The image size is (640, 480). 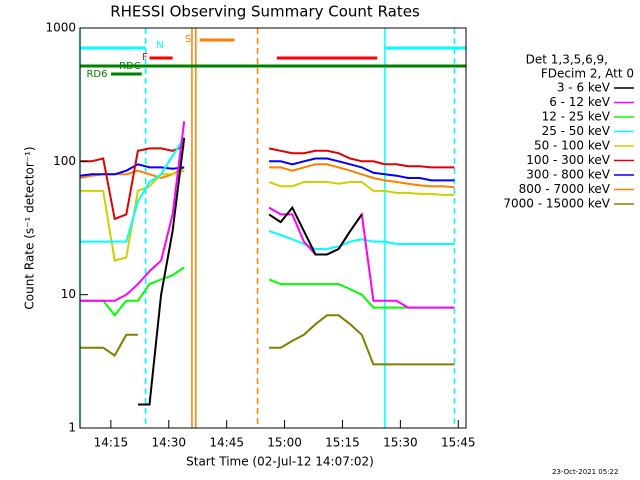 What do you see at coordinates (400, 443) in the screenshot?
I see `x-tick-label: 15:30` at bounding box center [400, 443].